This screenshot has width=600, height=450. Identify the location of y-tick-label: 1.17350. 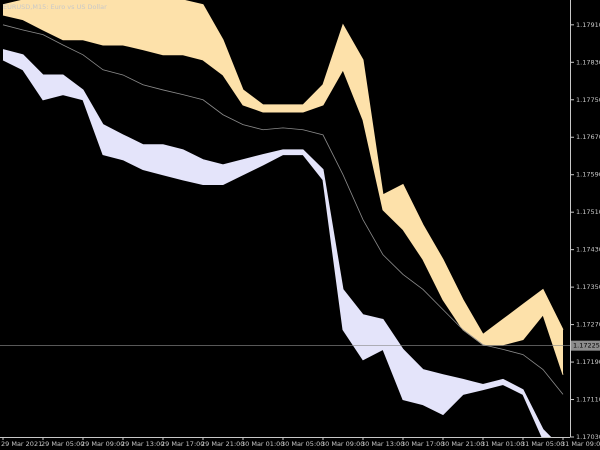
(588, 287).